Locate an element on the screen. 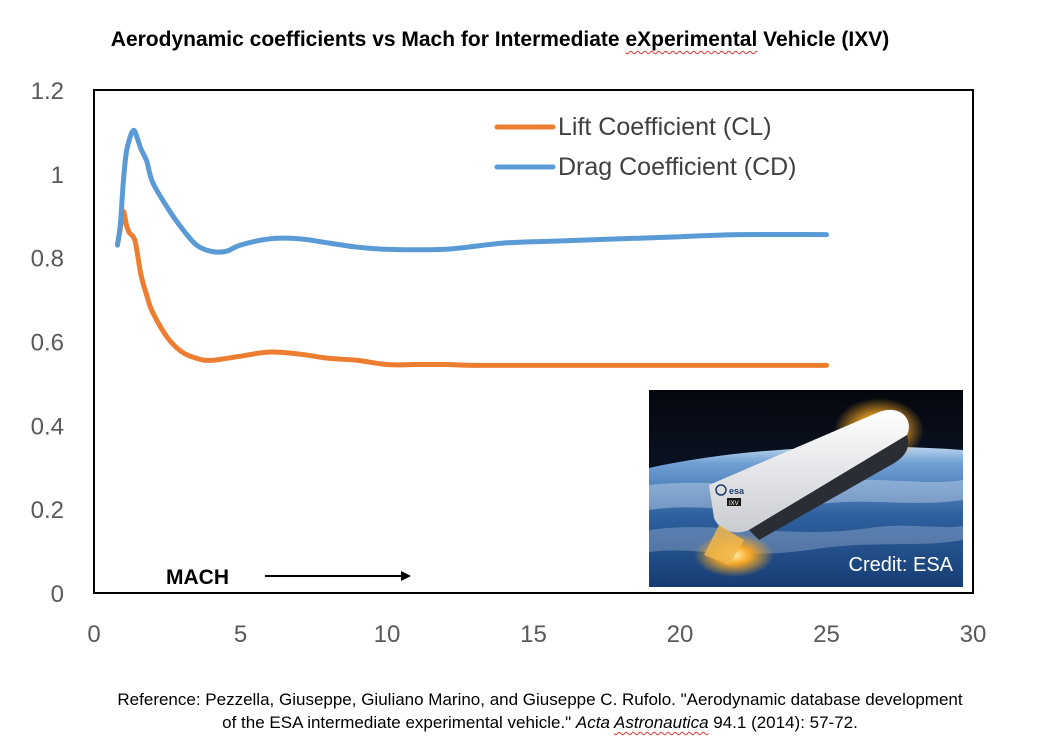  ixv-illustration: esa IXV is located at coordinates (806, 488).